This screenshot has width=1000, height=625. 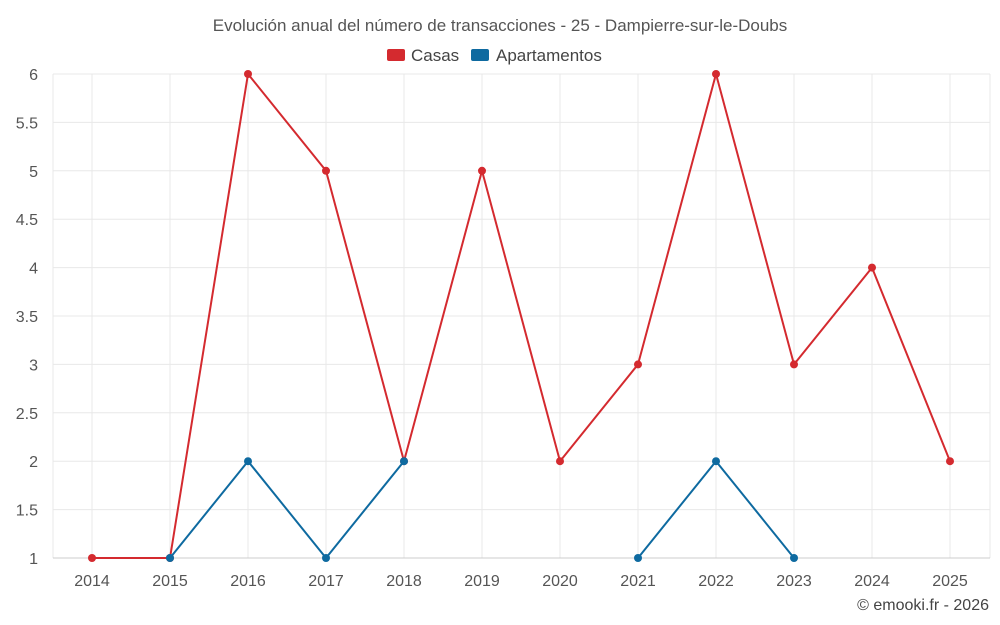 What do you see at coordinates (326, 581) in the screenshot?
I see `x-tick-label: 2017` at bounding box center [326, 581].